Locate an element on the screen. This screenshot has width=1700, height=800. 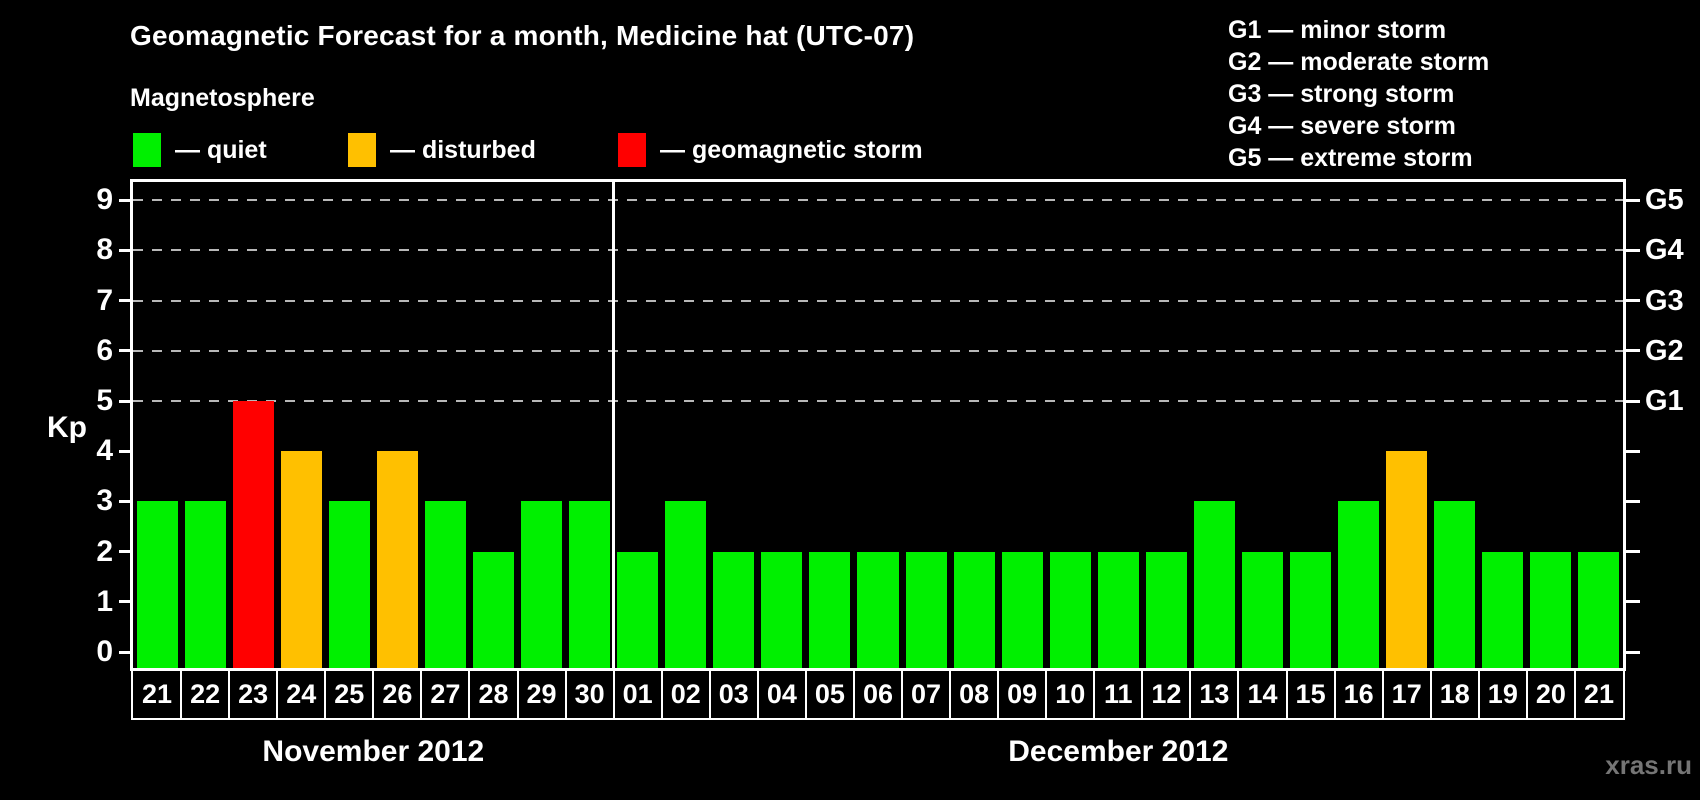
day-label: 25 is located at coordinates (349, 694).